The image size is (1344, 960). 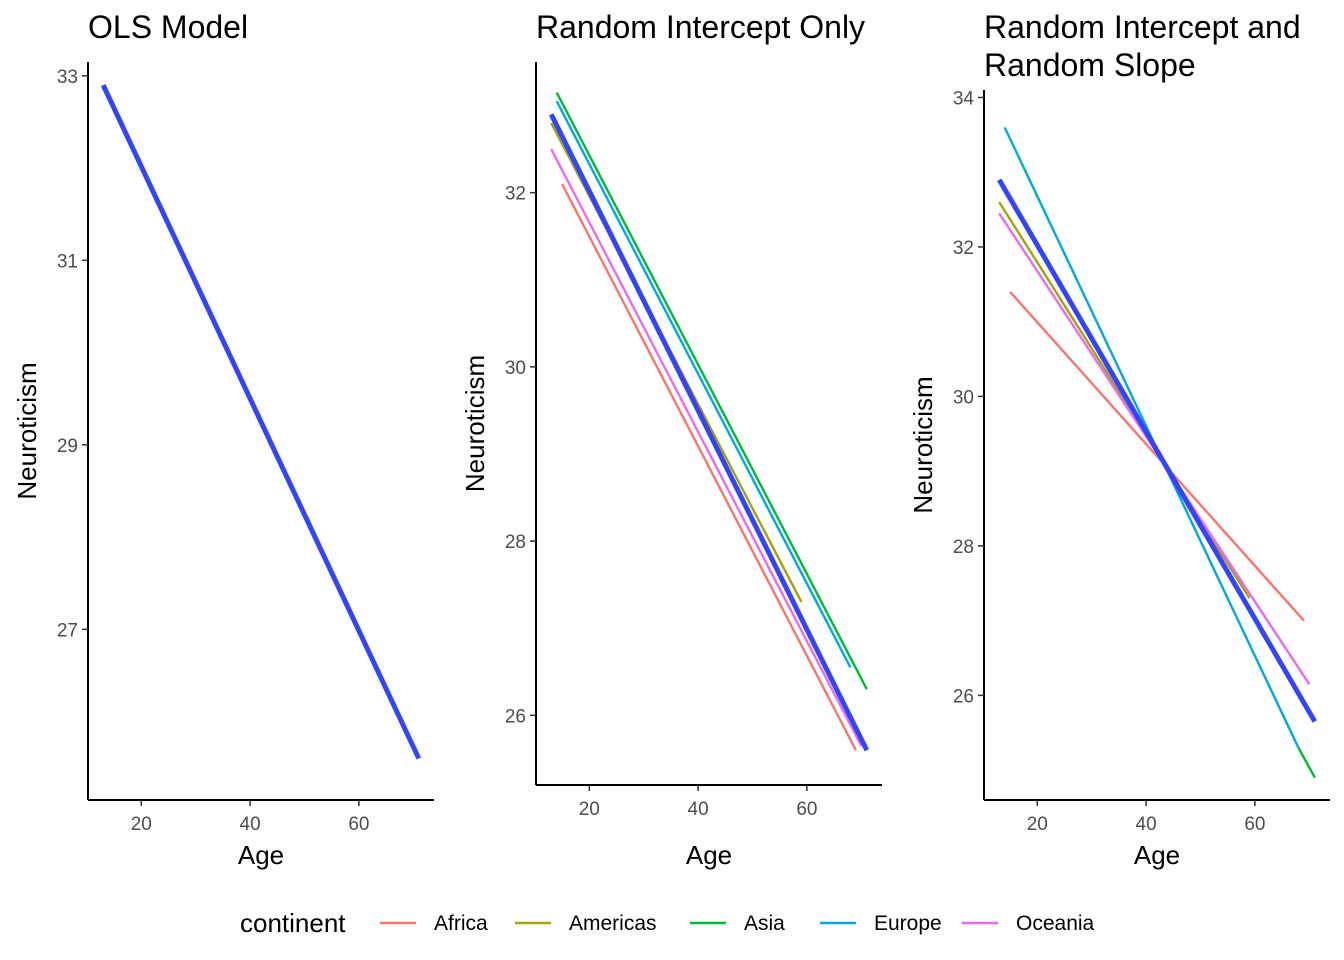 What do you see at coordinates (737, 923) in the screenshot?
I see `legend-items: Africa Americas Asia Europe Oceania` at bounding box center [737, 923].